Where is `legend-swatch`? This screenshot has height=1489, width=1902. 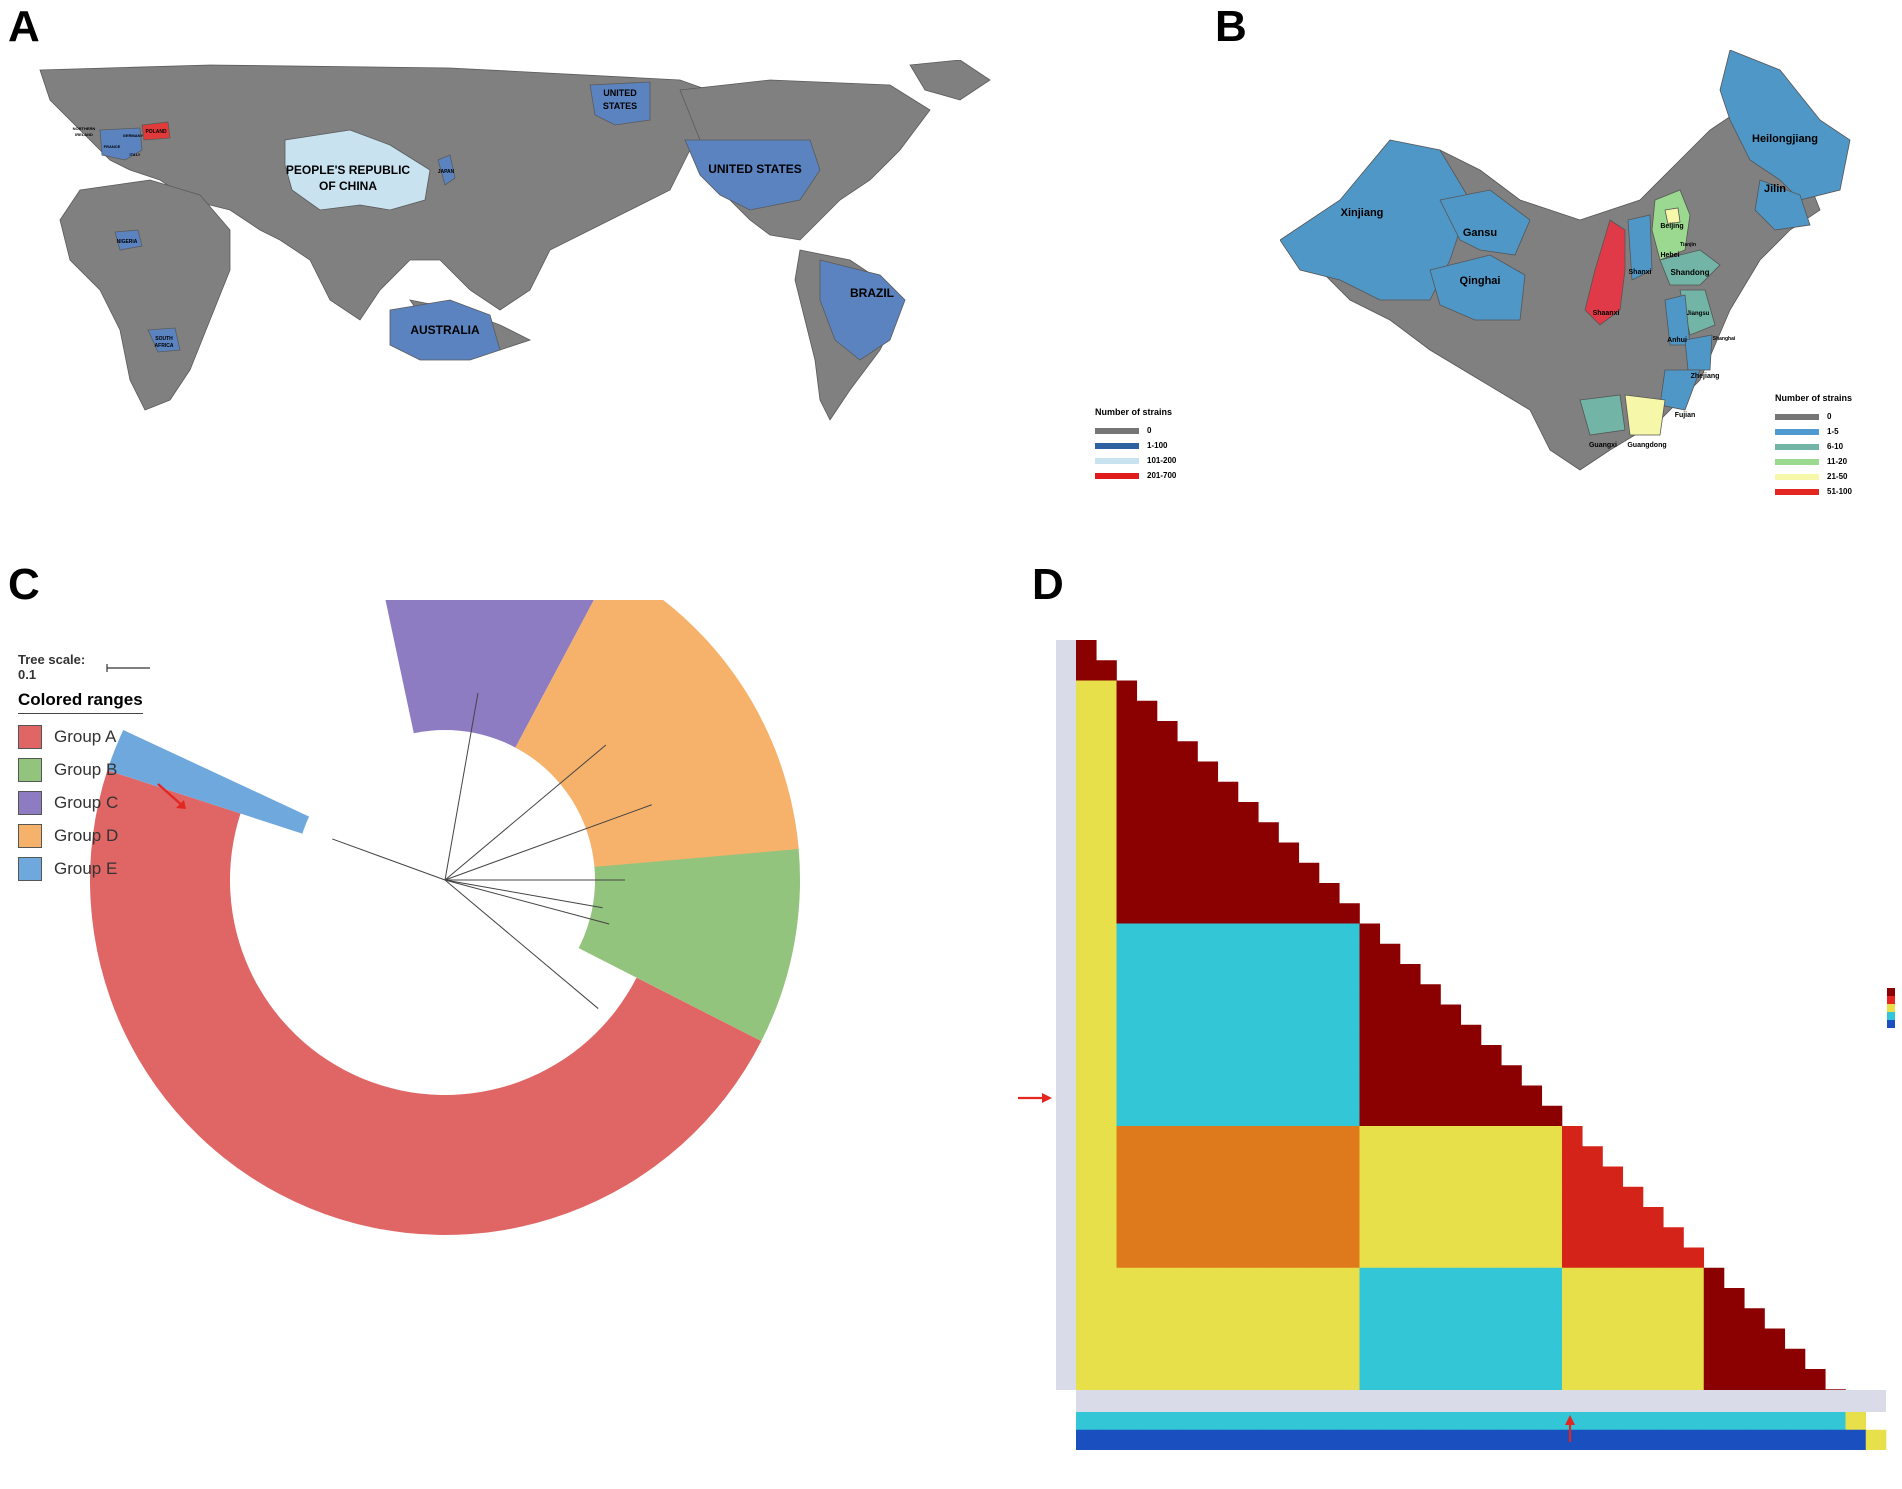
legend-swatch is located at coordinates (1797, 416).